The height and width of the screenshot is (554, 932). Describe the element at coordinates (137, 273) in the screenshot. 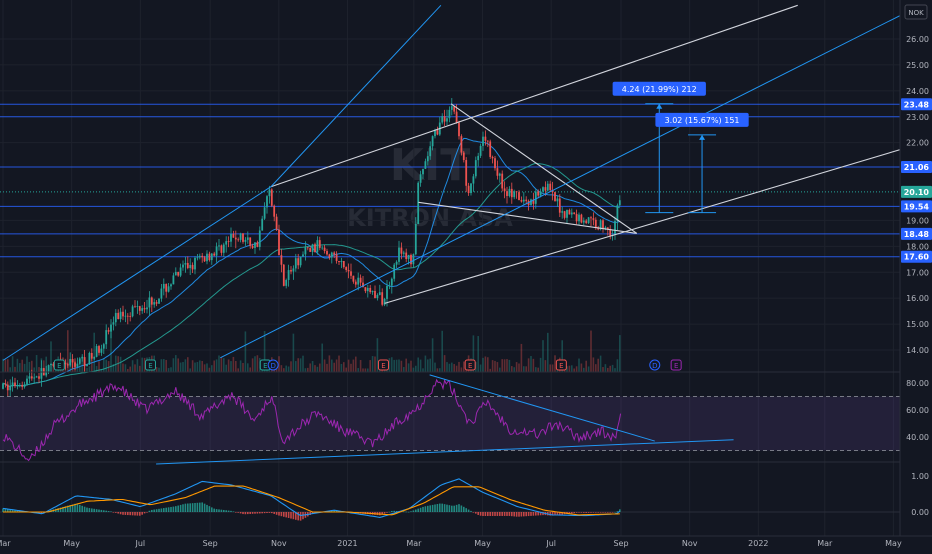

I see `blue-channel-left` at that location.